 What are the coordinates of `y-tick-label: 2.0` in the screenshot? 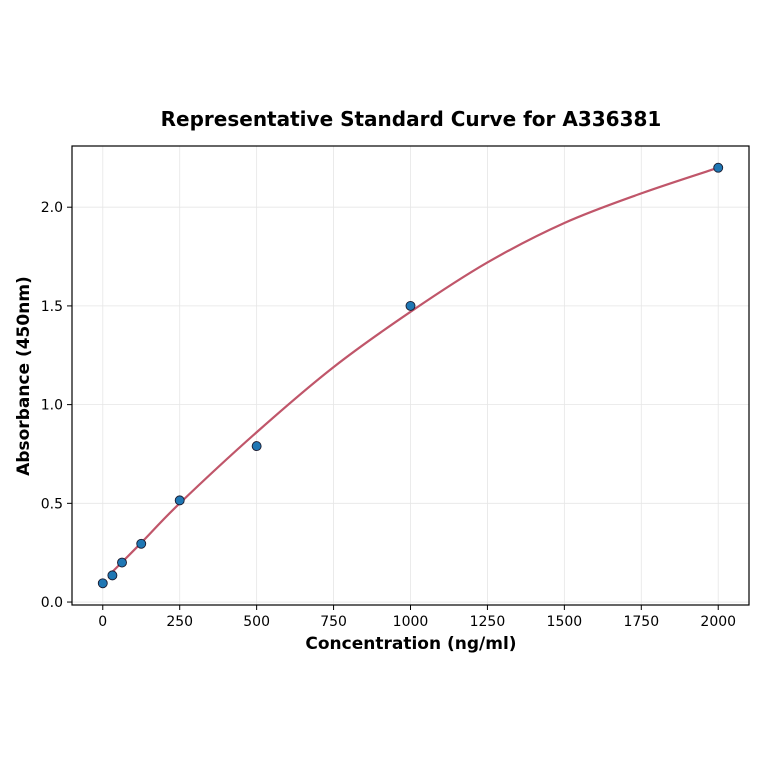 It's located at (52, 208).